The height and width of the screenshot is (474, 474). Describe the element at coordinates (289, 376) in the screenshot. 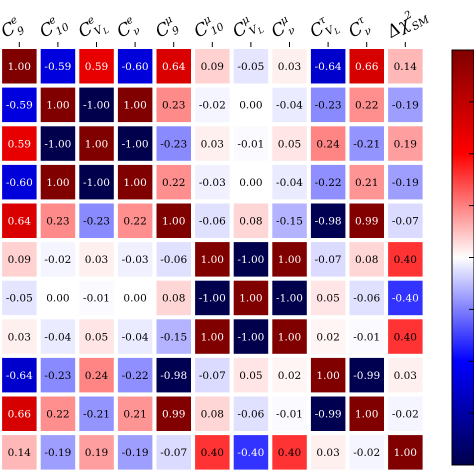

I see `cell-value-label: 0.02` at that location.